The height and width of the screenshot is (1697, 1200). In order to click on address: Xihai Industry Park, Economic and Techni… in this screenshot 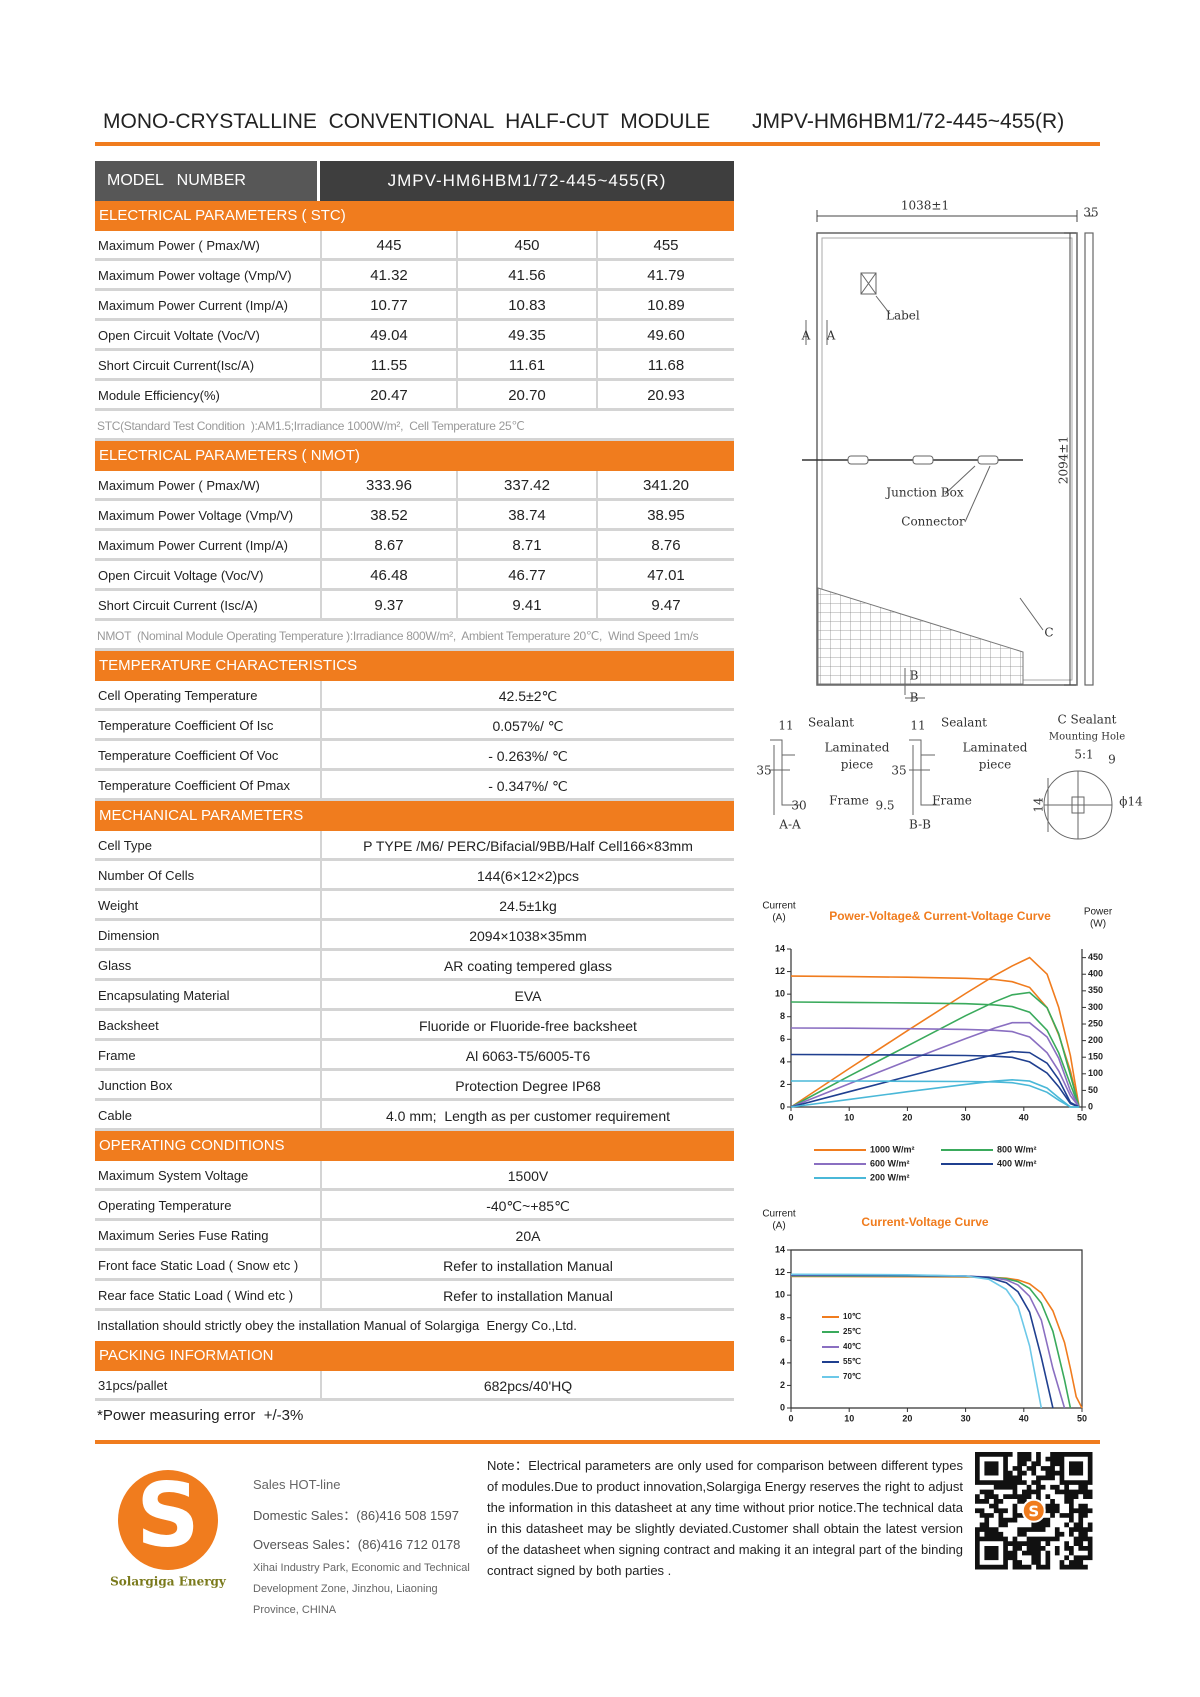, I will do `click(361, 1589)`.